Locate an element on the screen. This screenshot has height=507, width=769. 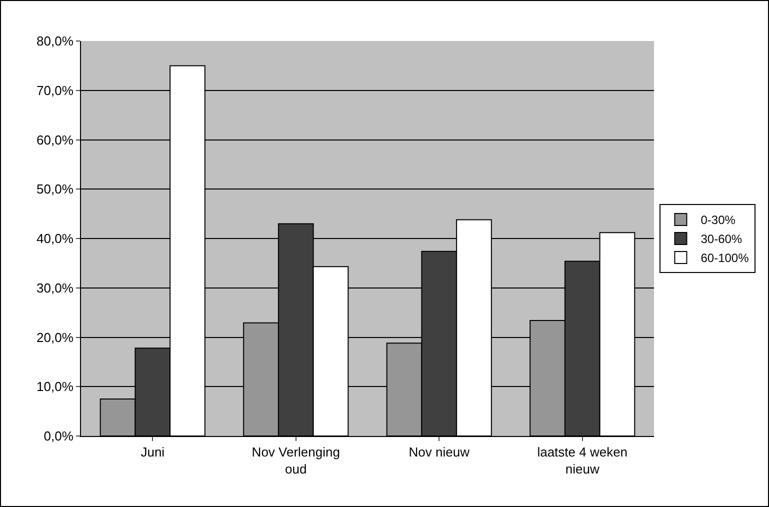
y-tick-label: 30,0% is located at coordinates (55, 288).